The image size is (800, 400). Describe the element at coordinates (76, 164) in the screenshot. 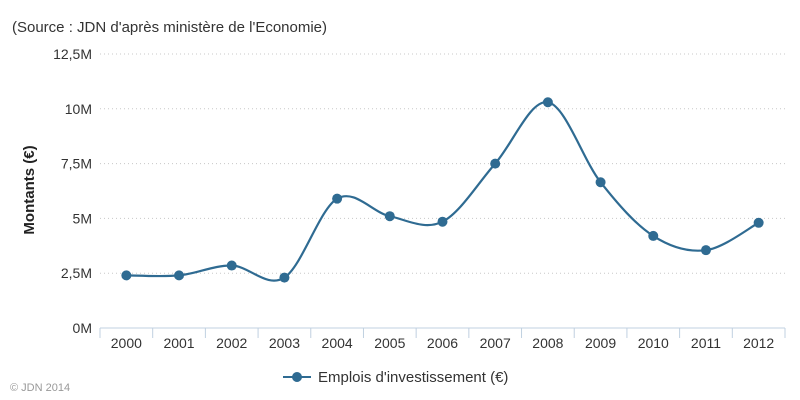

I see `y-tick-label: 7,5M` at that location.